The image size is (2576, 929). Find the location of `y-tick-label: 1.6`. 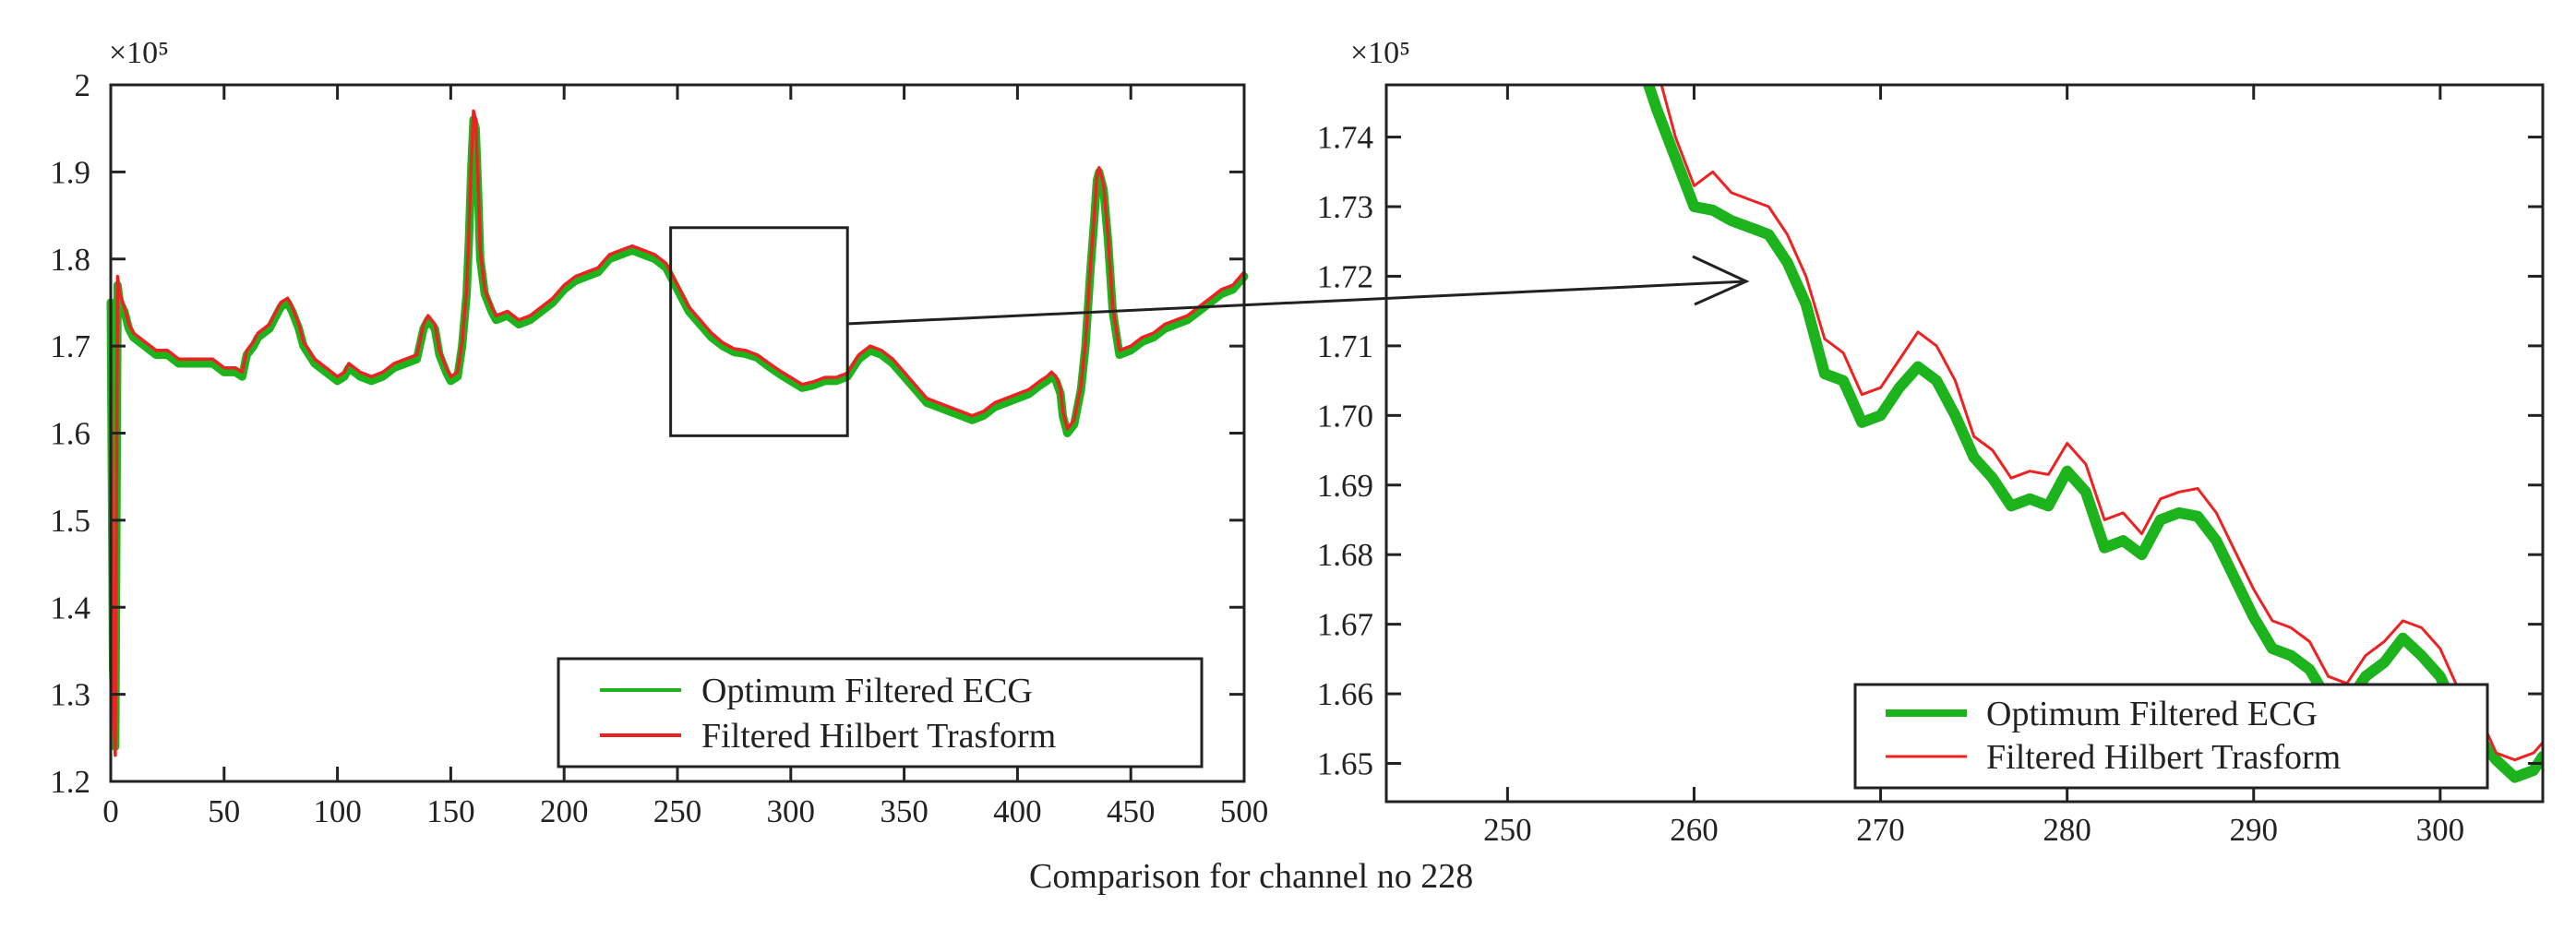

y-tick-label: 1.6 is located at coordinates (70, 434).